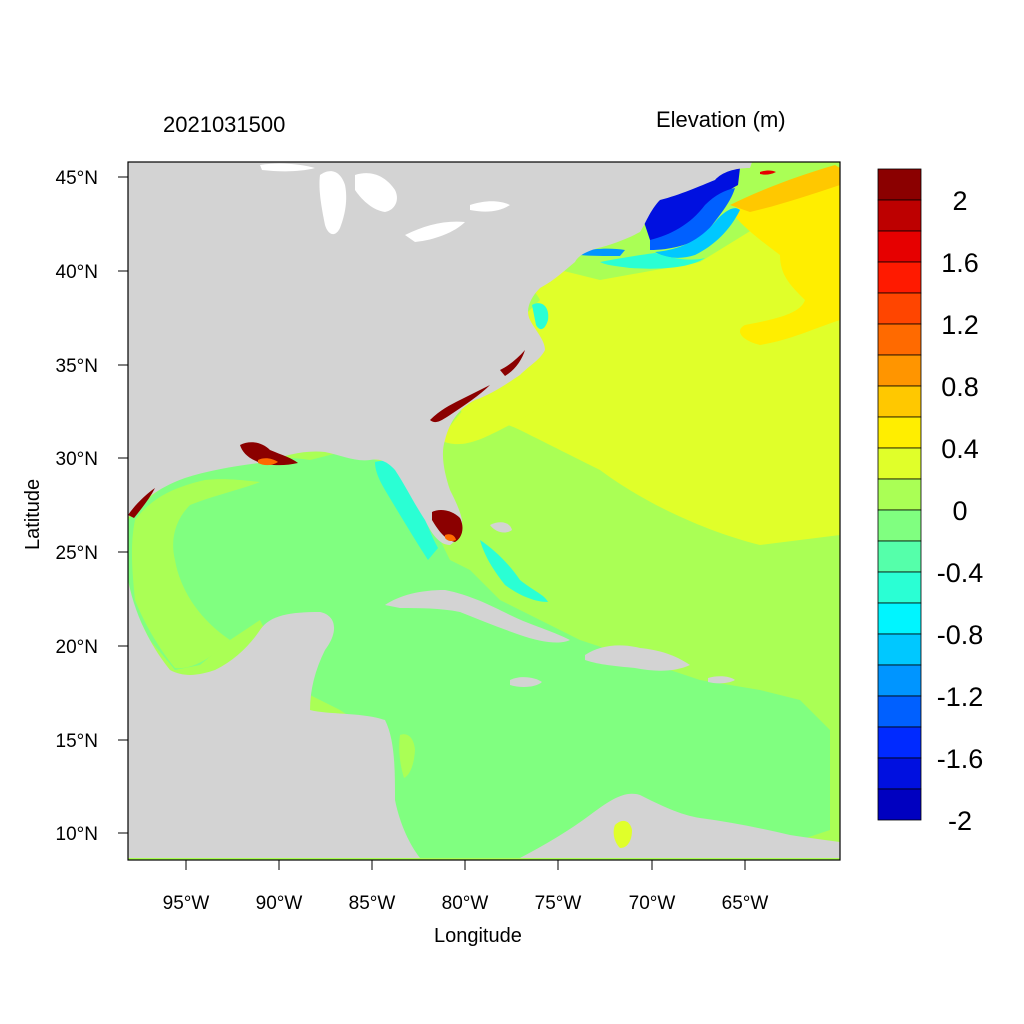 The width and height of the screenshot is (1024, 1024). Describe the element at coordinates (721, 119) in the screenshot. I see `colorbar-title: Elevation (m)` at that location.